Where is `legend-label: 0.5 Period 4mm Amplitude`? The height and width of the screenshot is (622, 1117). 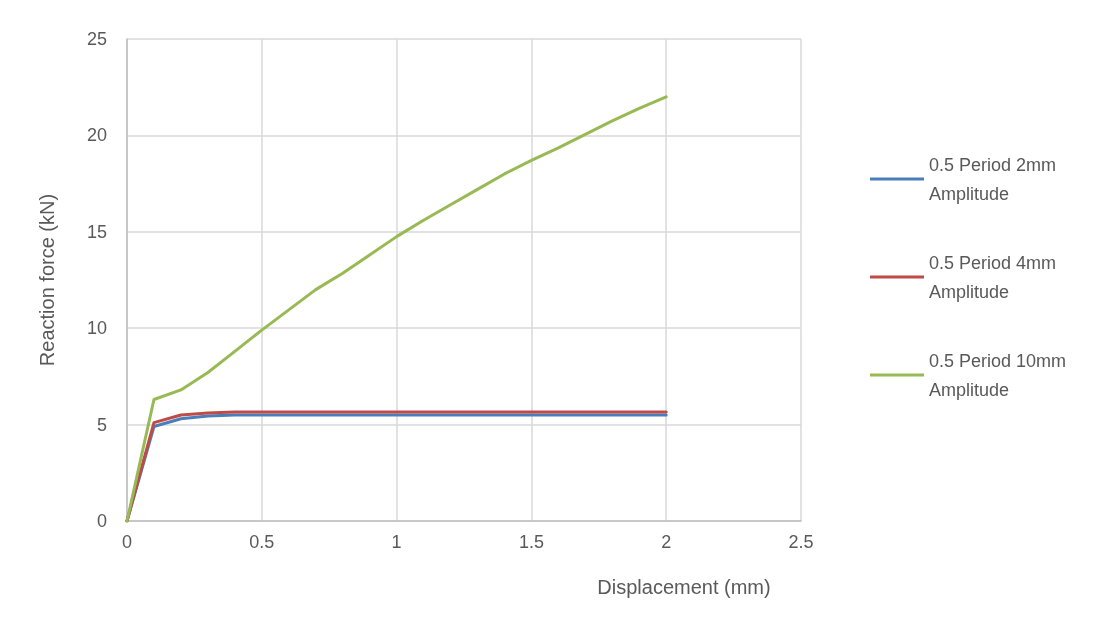 legend-label: 0.5 Period 4mm Amplitude is located at coordinates (995, 277).